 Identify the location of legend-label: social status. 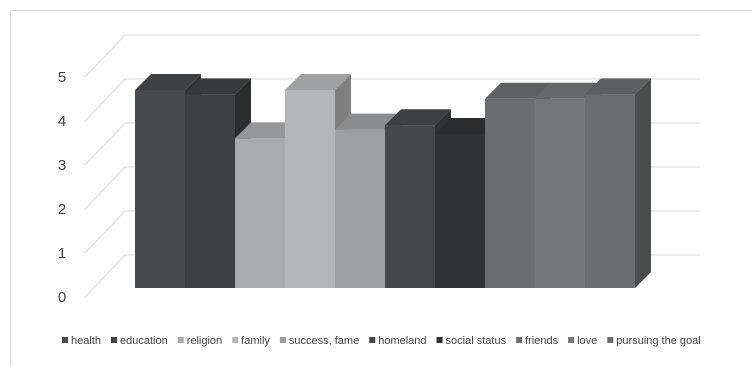
(476, 341).